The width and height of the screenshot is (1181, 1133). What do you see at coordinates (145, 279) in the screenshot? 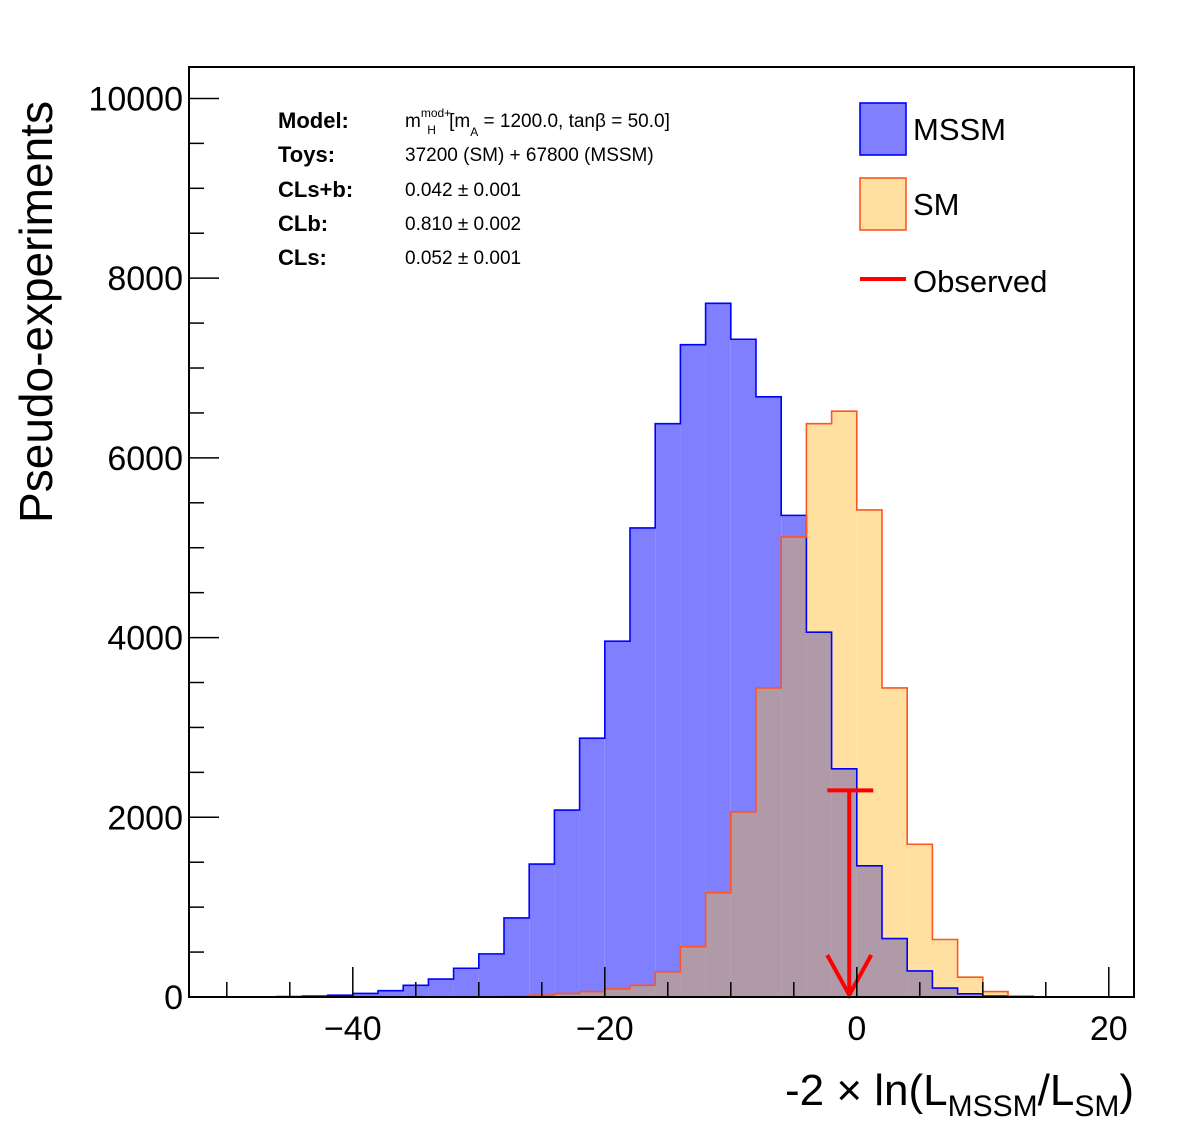
I see `y-tick-label: 8000` at bounding box center [145, 279].